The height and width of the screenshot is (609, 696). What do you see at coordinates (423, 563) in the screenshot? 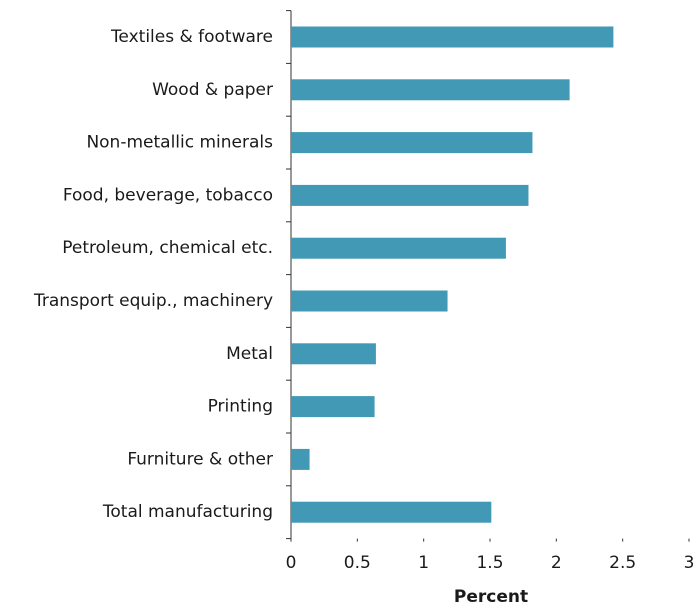
I see `x-tick-label: 1` at bounding box center [423, 563].